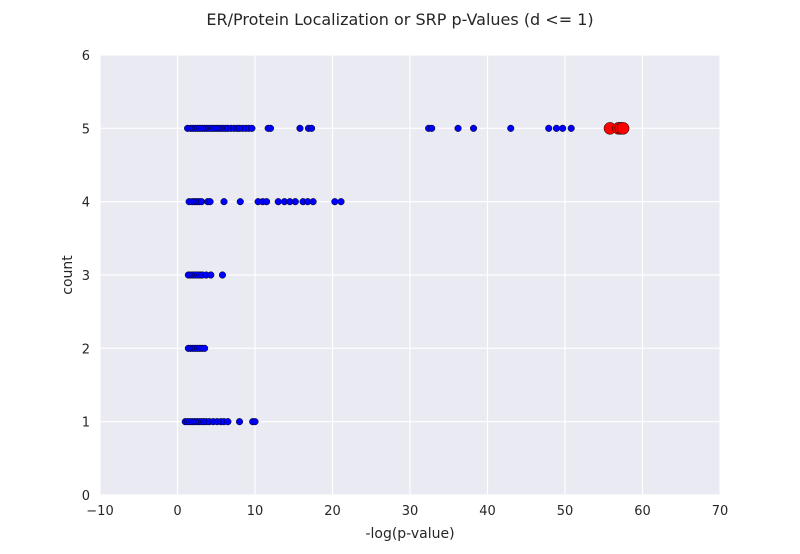 The width and height of the screenshot is (800, 554). Describe the element at coordinates (332, 511) in the screenshot. I see `x-tick-label: 20` at that location.